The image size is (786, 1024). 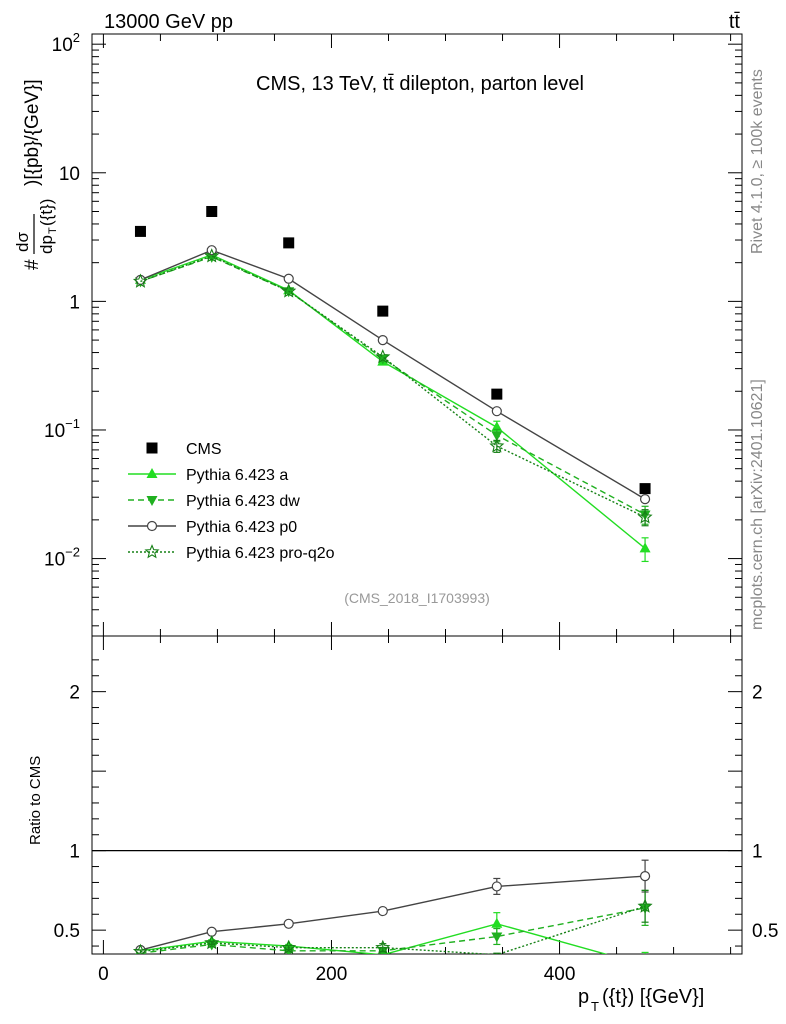 What do you see at coordinates (168, 22) in the screenshot?
I see `energy-label: 13000 GeV pp` at bounding box center [168, 22].